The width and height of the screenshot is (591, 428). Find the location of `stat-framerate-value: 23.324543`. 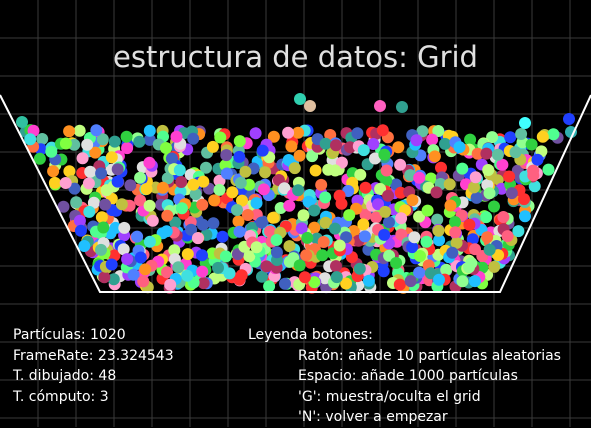

stat-framerate-value: 23.324543 is located at coordinates (136, 356).